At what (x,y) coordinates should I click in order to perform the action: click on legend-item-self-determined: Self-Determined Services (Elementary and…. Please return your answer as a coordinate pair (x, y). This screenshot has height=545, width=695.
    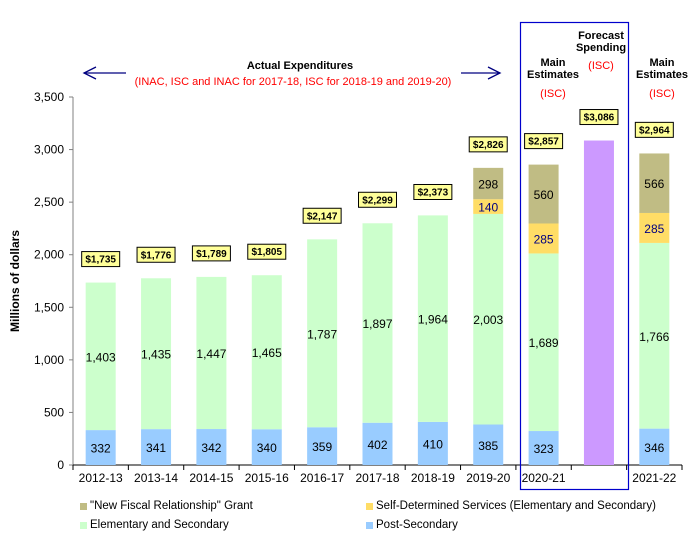
    Looking at the image, I should click on (511, 506).